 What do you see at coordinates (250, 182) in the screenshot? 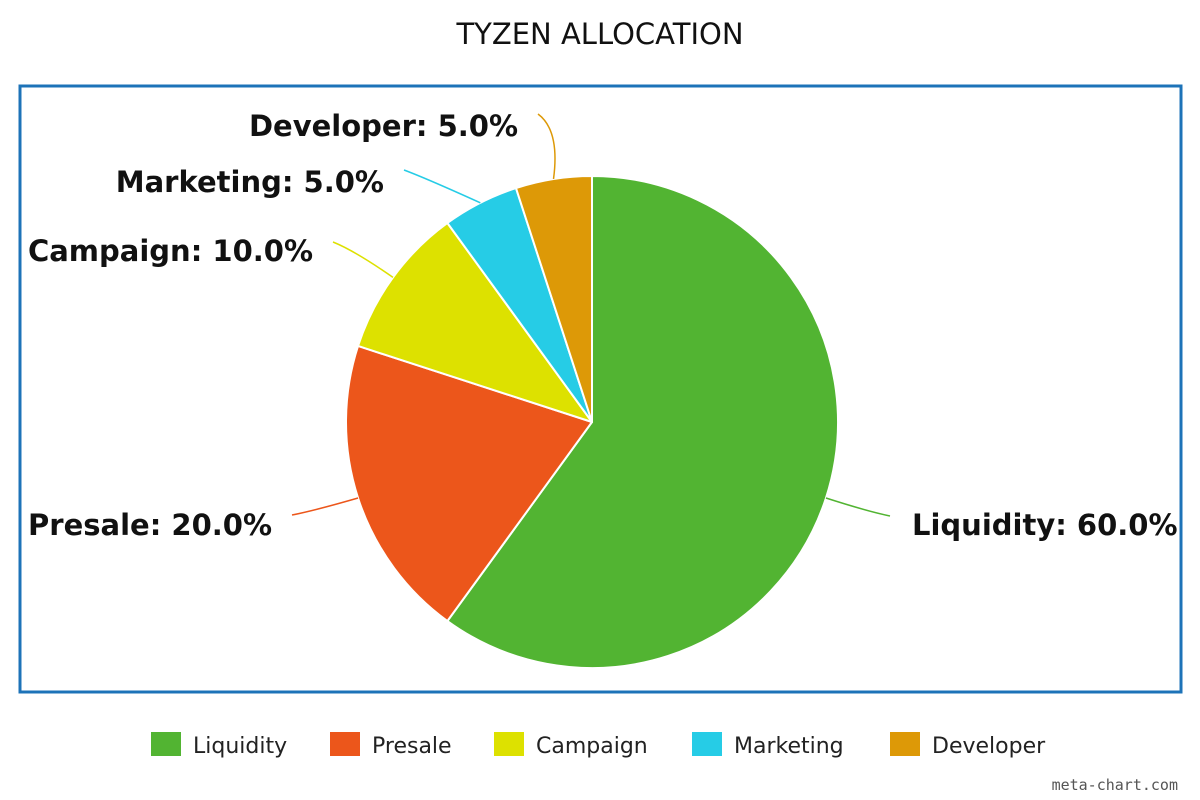
I see `slice-label-marketing: Marketing: 5.0%` at bounding box center [250, 182].